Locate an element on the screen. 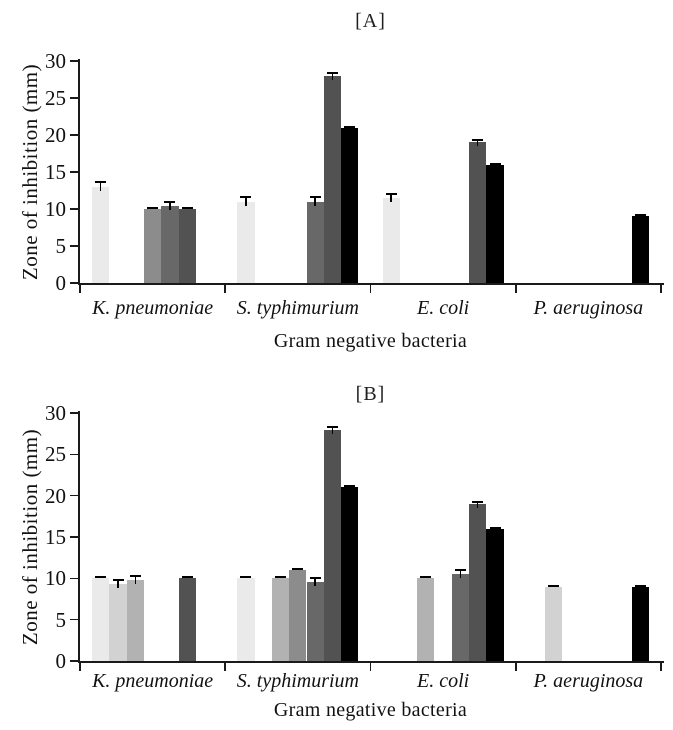 This screenshot has width=673, height=730. category-label: P. aeruginosa is located at coordinates (588, 681).